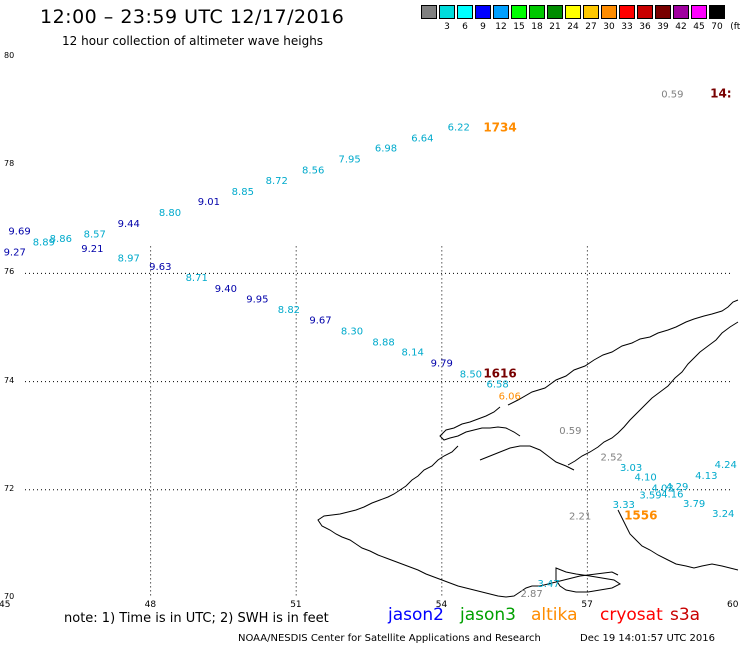 This screenshot has width=740, height=650. I want to click on lon-tick-label: 57, so click(587, 605).